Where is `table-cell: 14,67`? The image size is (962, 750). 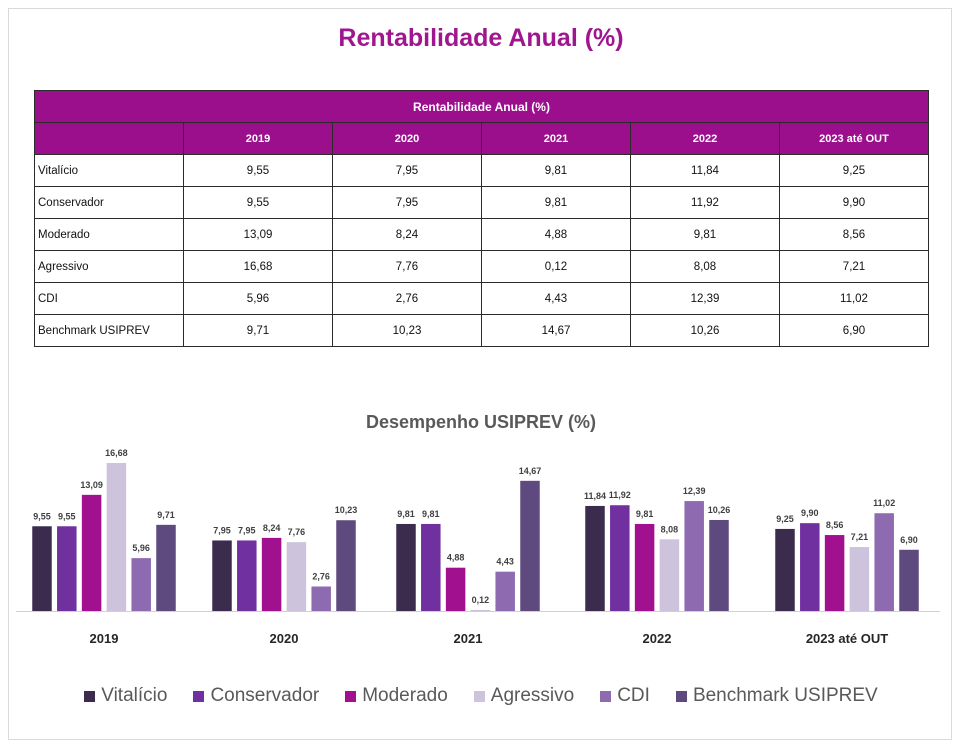
table-cell: 14,67 is located at coordinates (556, 330).